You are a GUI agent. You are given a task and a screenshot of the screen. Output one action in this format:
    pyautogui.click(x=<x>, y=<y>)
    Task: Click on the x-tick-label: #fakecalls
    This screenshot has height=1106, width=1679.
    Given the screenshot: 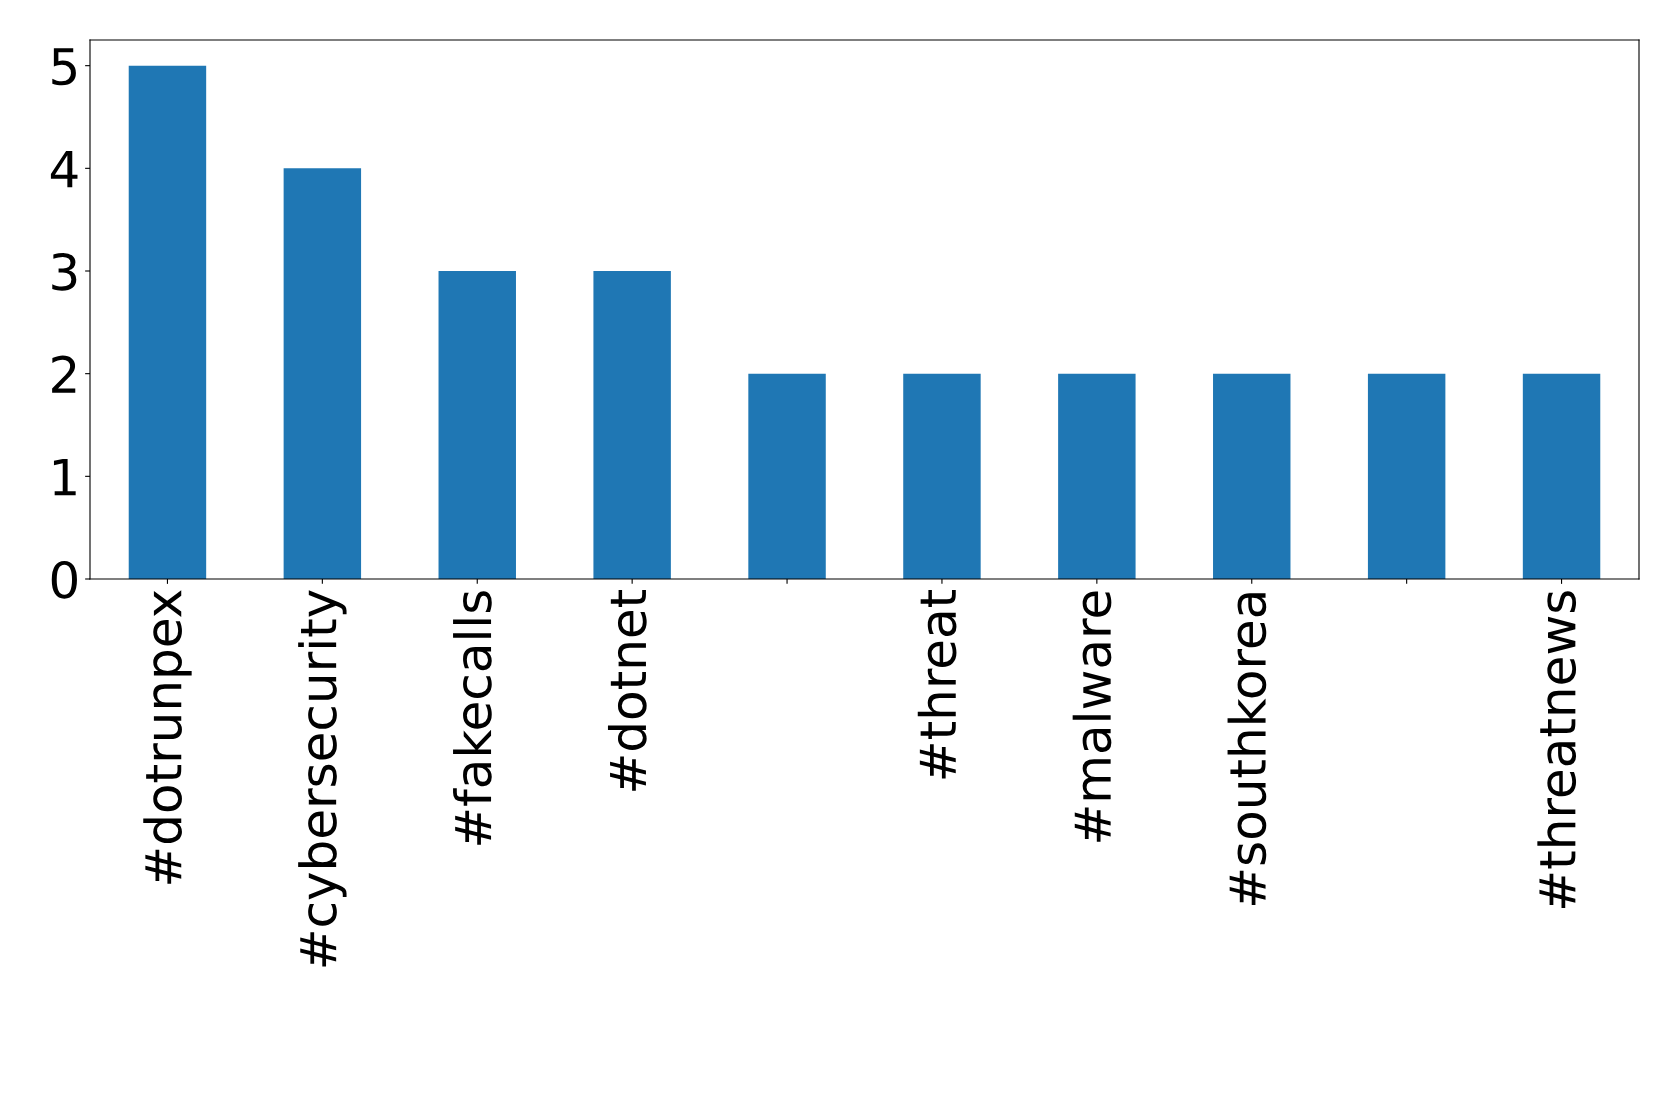 What is the action you would take?
    pyautogui.click(x=472, y=718)
    